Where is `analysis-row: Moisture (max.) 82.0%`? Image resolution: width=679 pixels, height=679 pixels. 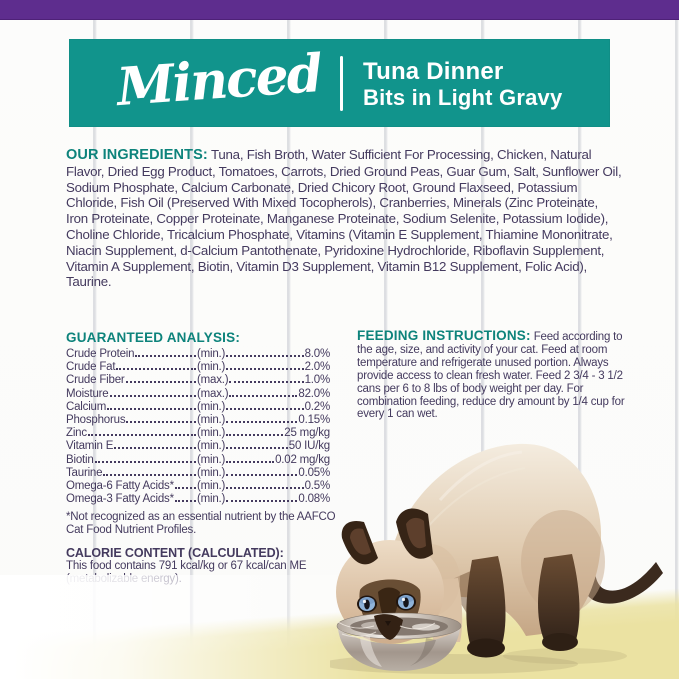 analysis-row: Moisture (max.) 82.0% is located at coordinates (198, 394).